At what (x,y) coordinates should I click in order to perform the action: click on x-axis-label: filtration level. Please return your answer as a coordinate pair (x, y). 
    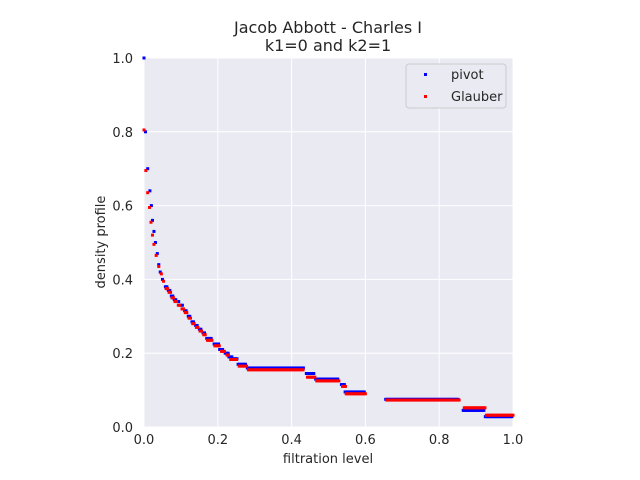
    Looking at the image, I should click on (328, 459).